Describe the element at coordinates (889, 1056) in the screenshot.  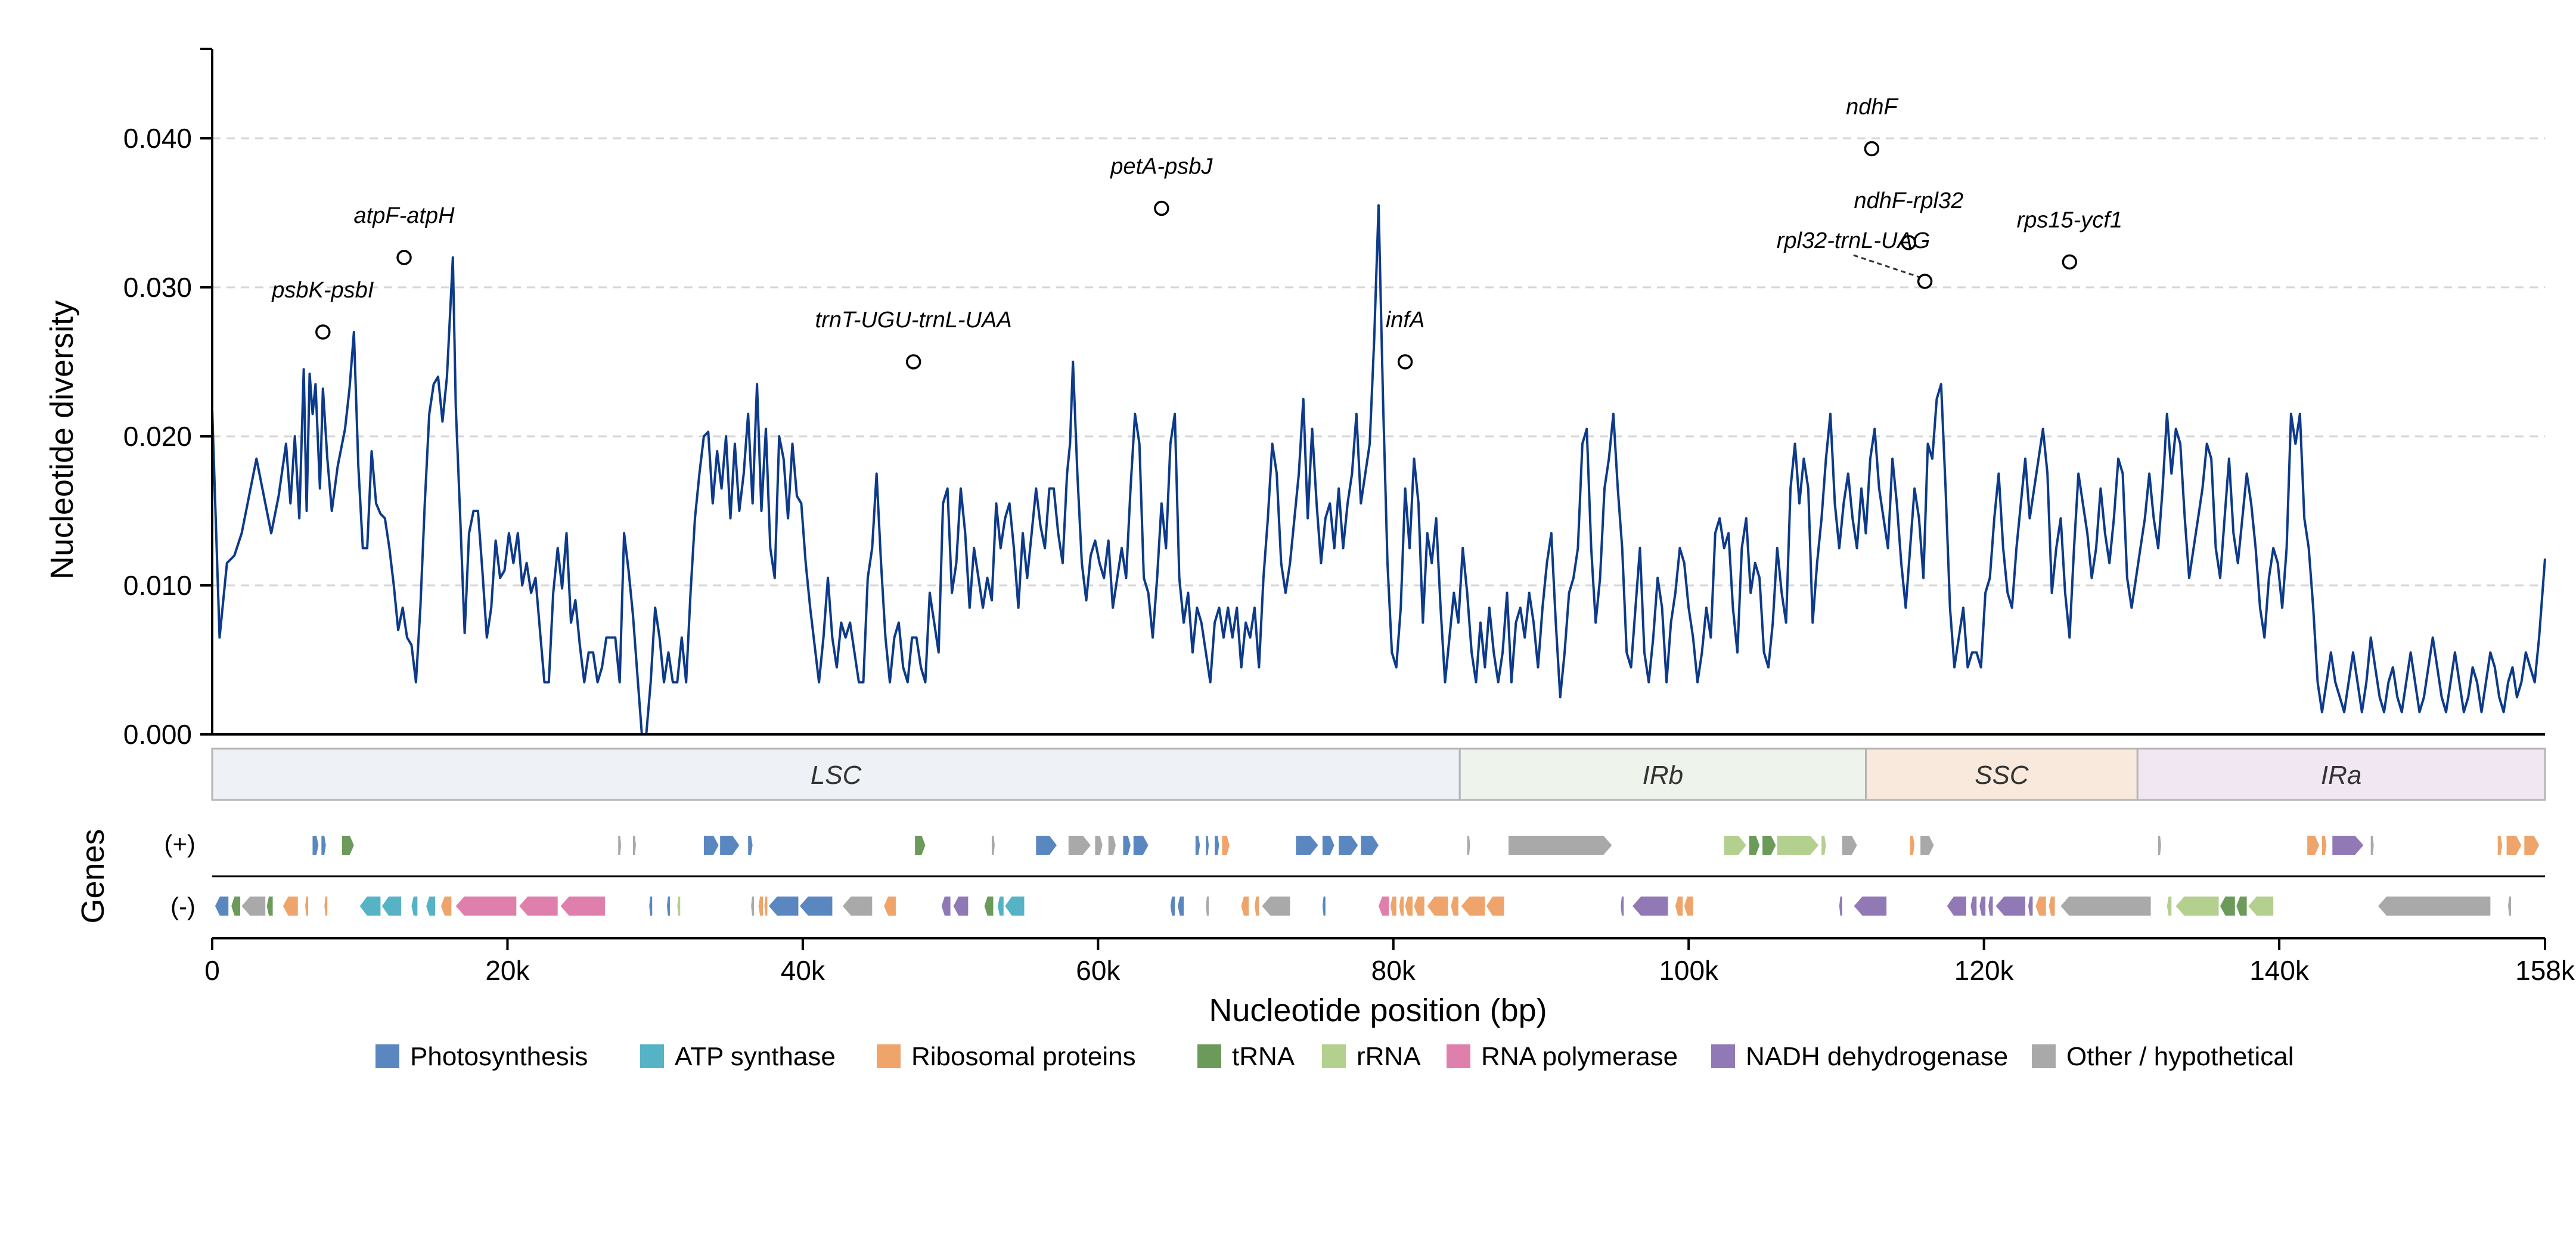
I see `legend-swatch-ribo` at that location.